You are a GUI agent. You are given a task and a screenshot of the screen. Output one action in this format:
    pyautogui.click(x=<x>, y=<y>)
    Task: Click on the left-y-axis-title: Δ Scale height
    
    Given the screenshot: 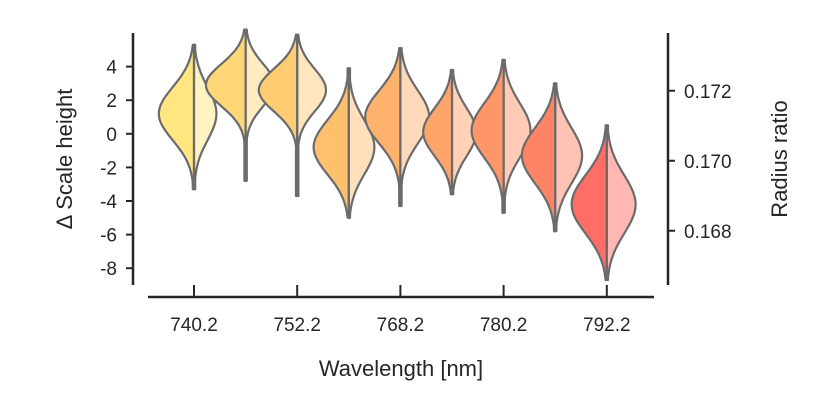 What is the action you would take?
    pyautogui.click(x=64, y=159)
    